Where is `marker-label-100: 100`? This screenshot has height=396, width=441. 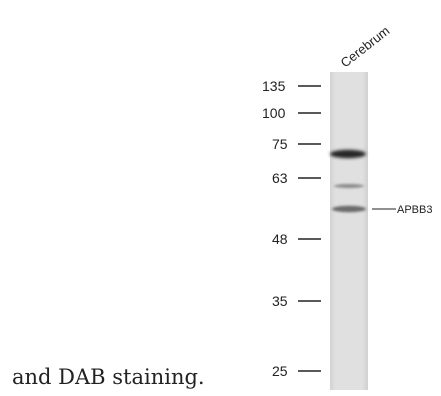
marker-label-100: 100 is located at coordinates (274, 113).